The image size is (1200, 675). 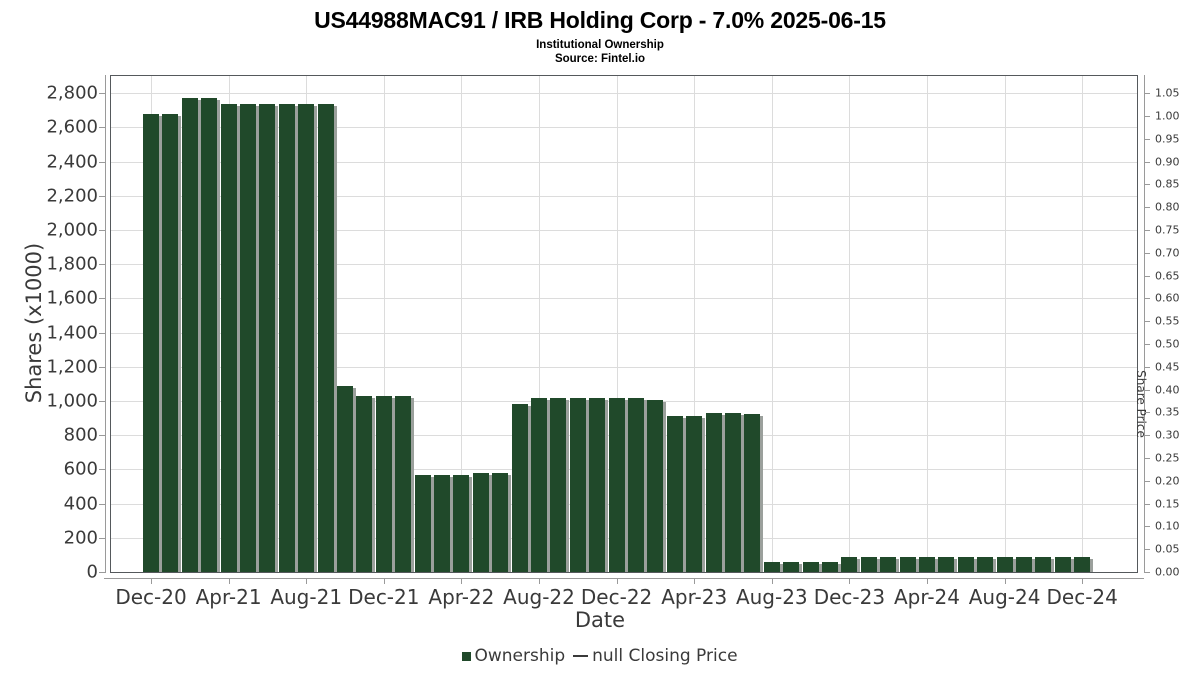 What do you see at coordinates (1167, 504) in the screenshot?
I see `y-tick-label-right: 0.15` at bounding box center [1167, 504].